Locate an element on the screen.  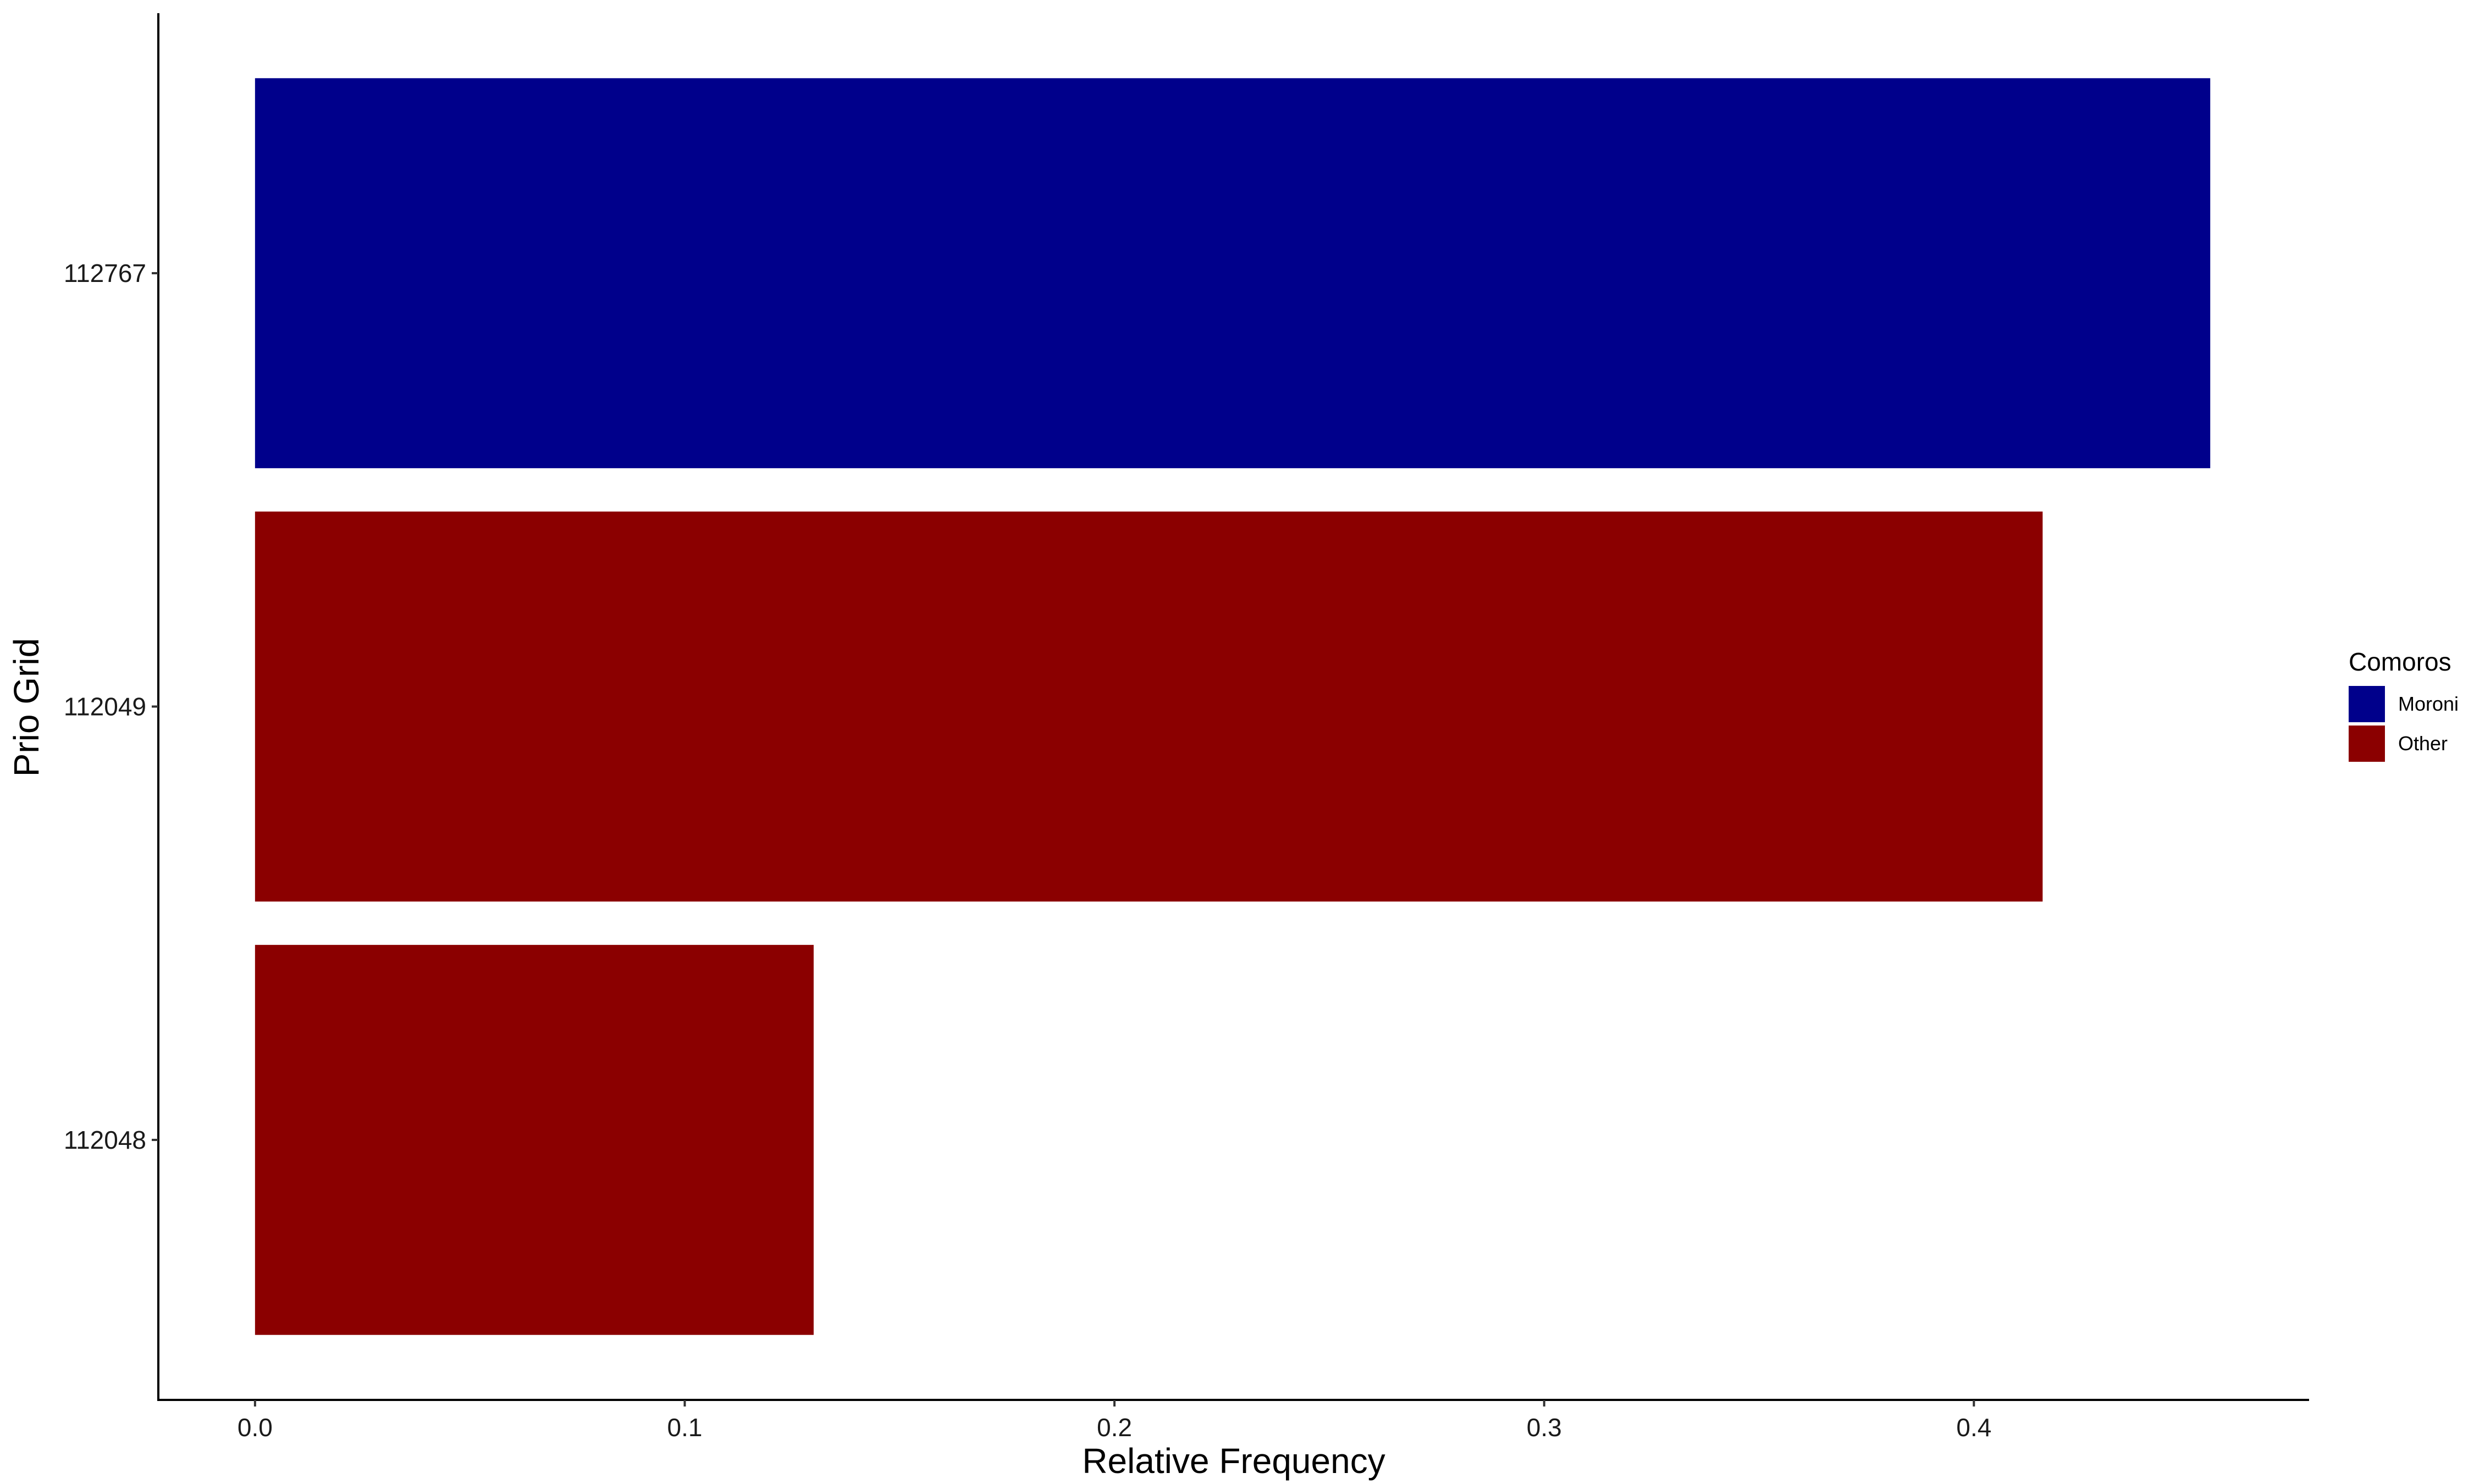
y-tick-label-112767: 112767 is located at coordinates (105, 273).